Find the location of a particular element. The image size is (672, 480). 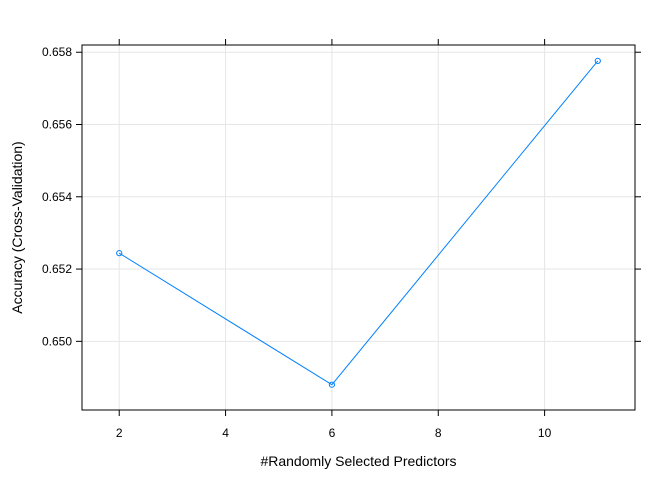

y-tick-label-2: 0.654 is located at coordinates (57, 197).